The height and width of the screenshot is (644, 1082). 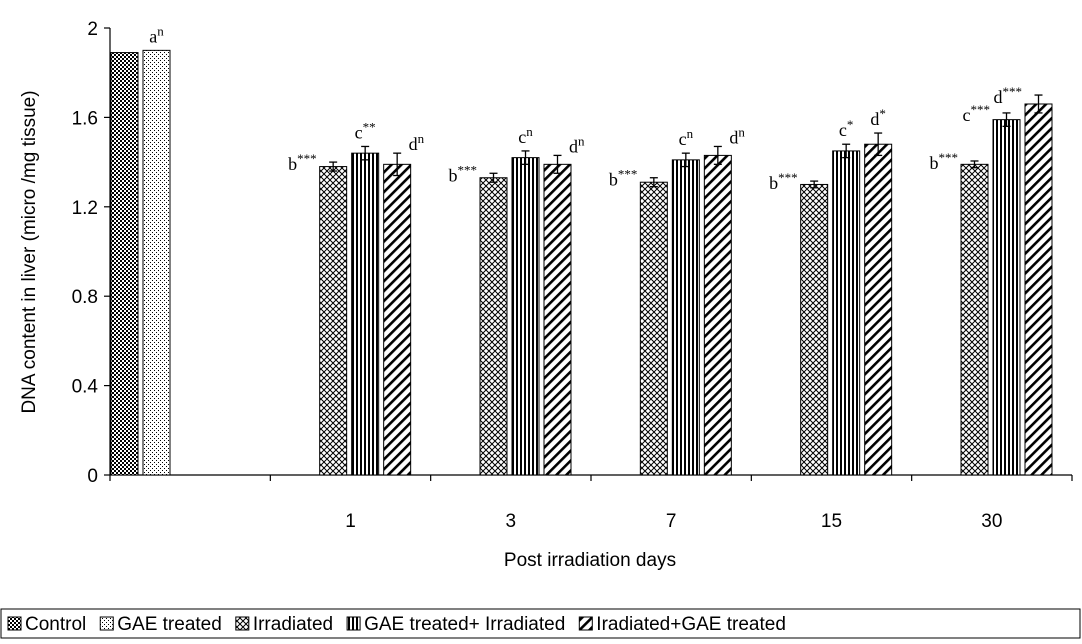 I want to click on legend-item: Irradiated, so click(x=284, y=624).